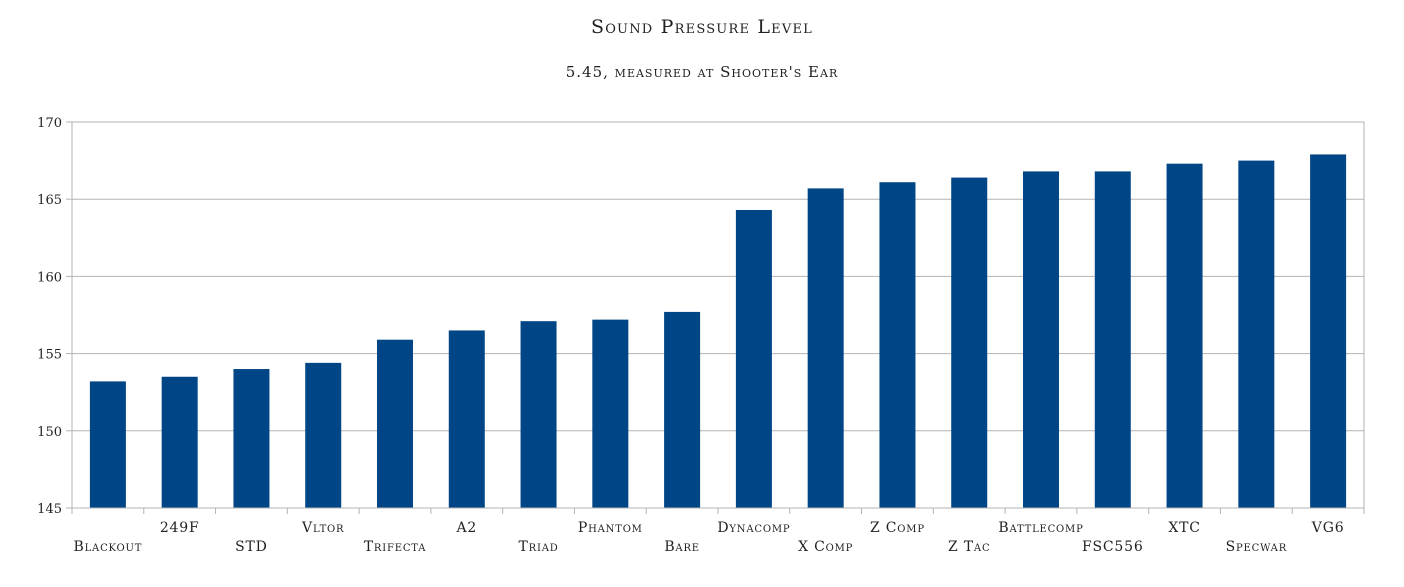  I want to click on bar-dynacomp, so click(753, 359).